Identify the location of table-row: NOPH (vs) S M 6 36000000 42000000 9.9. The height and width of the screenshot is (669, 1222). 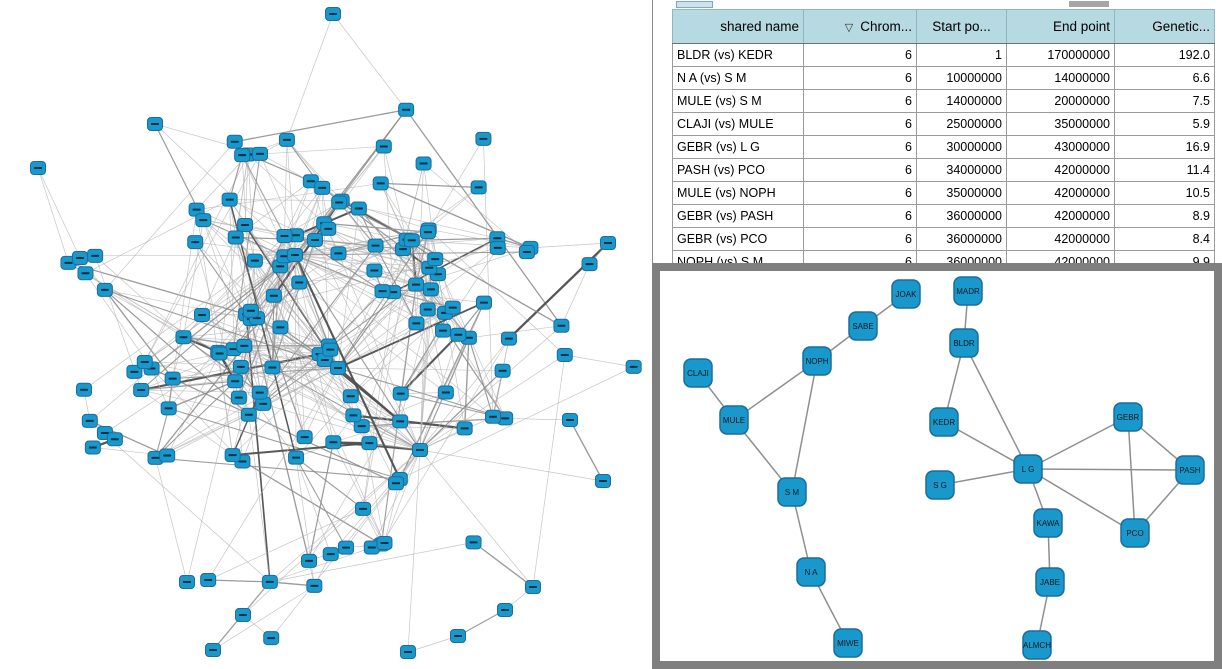
(943, 256).